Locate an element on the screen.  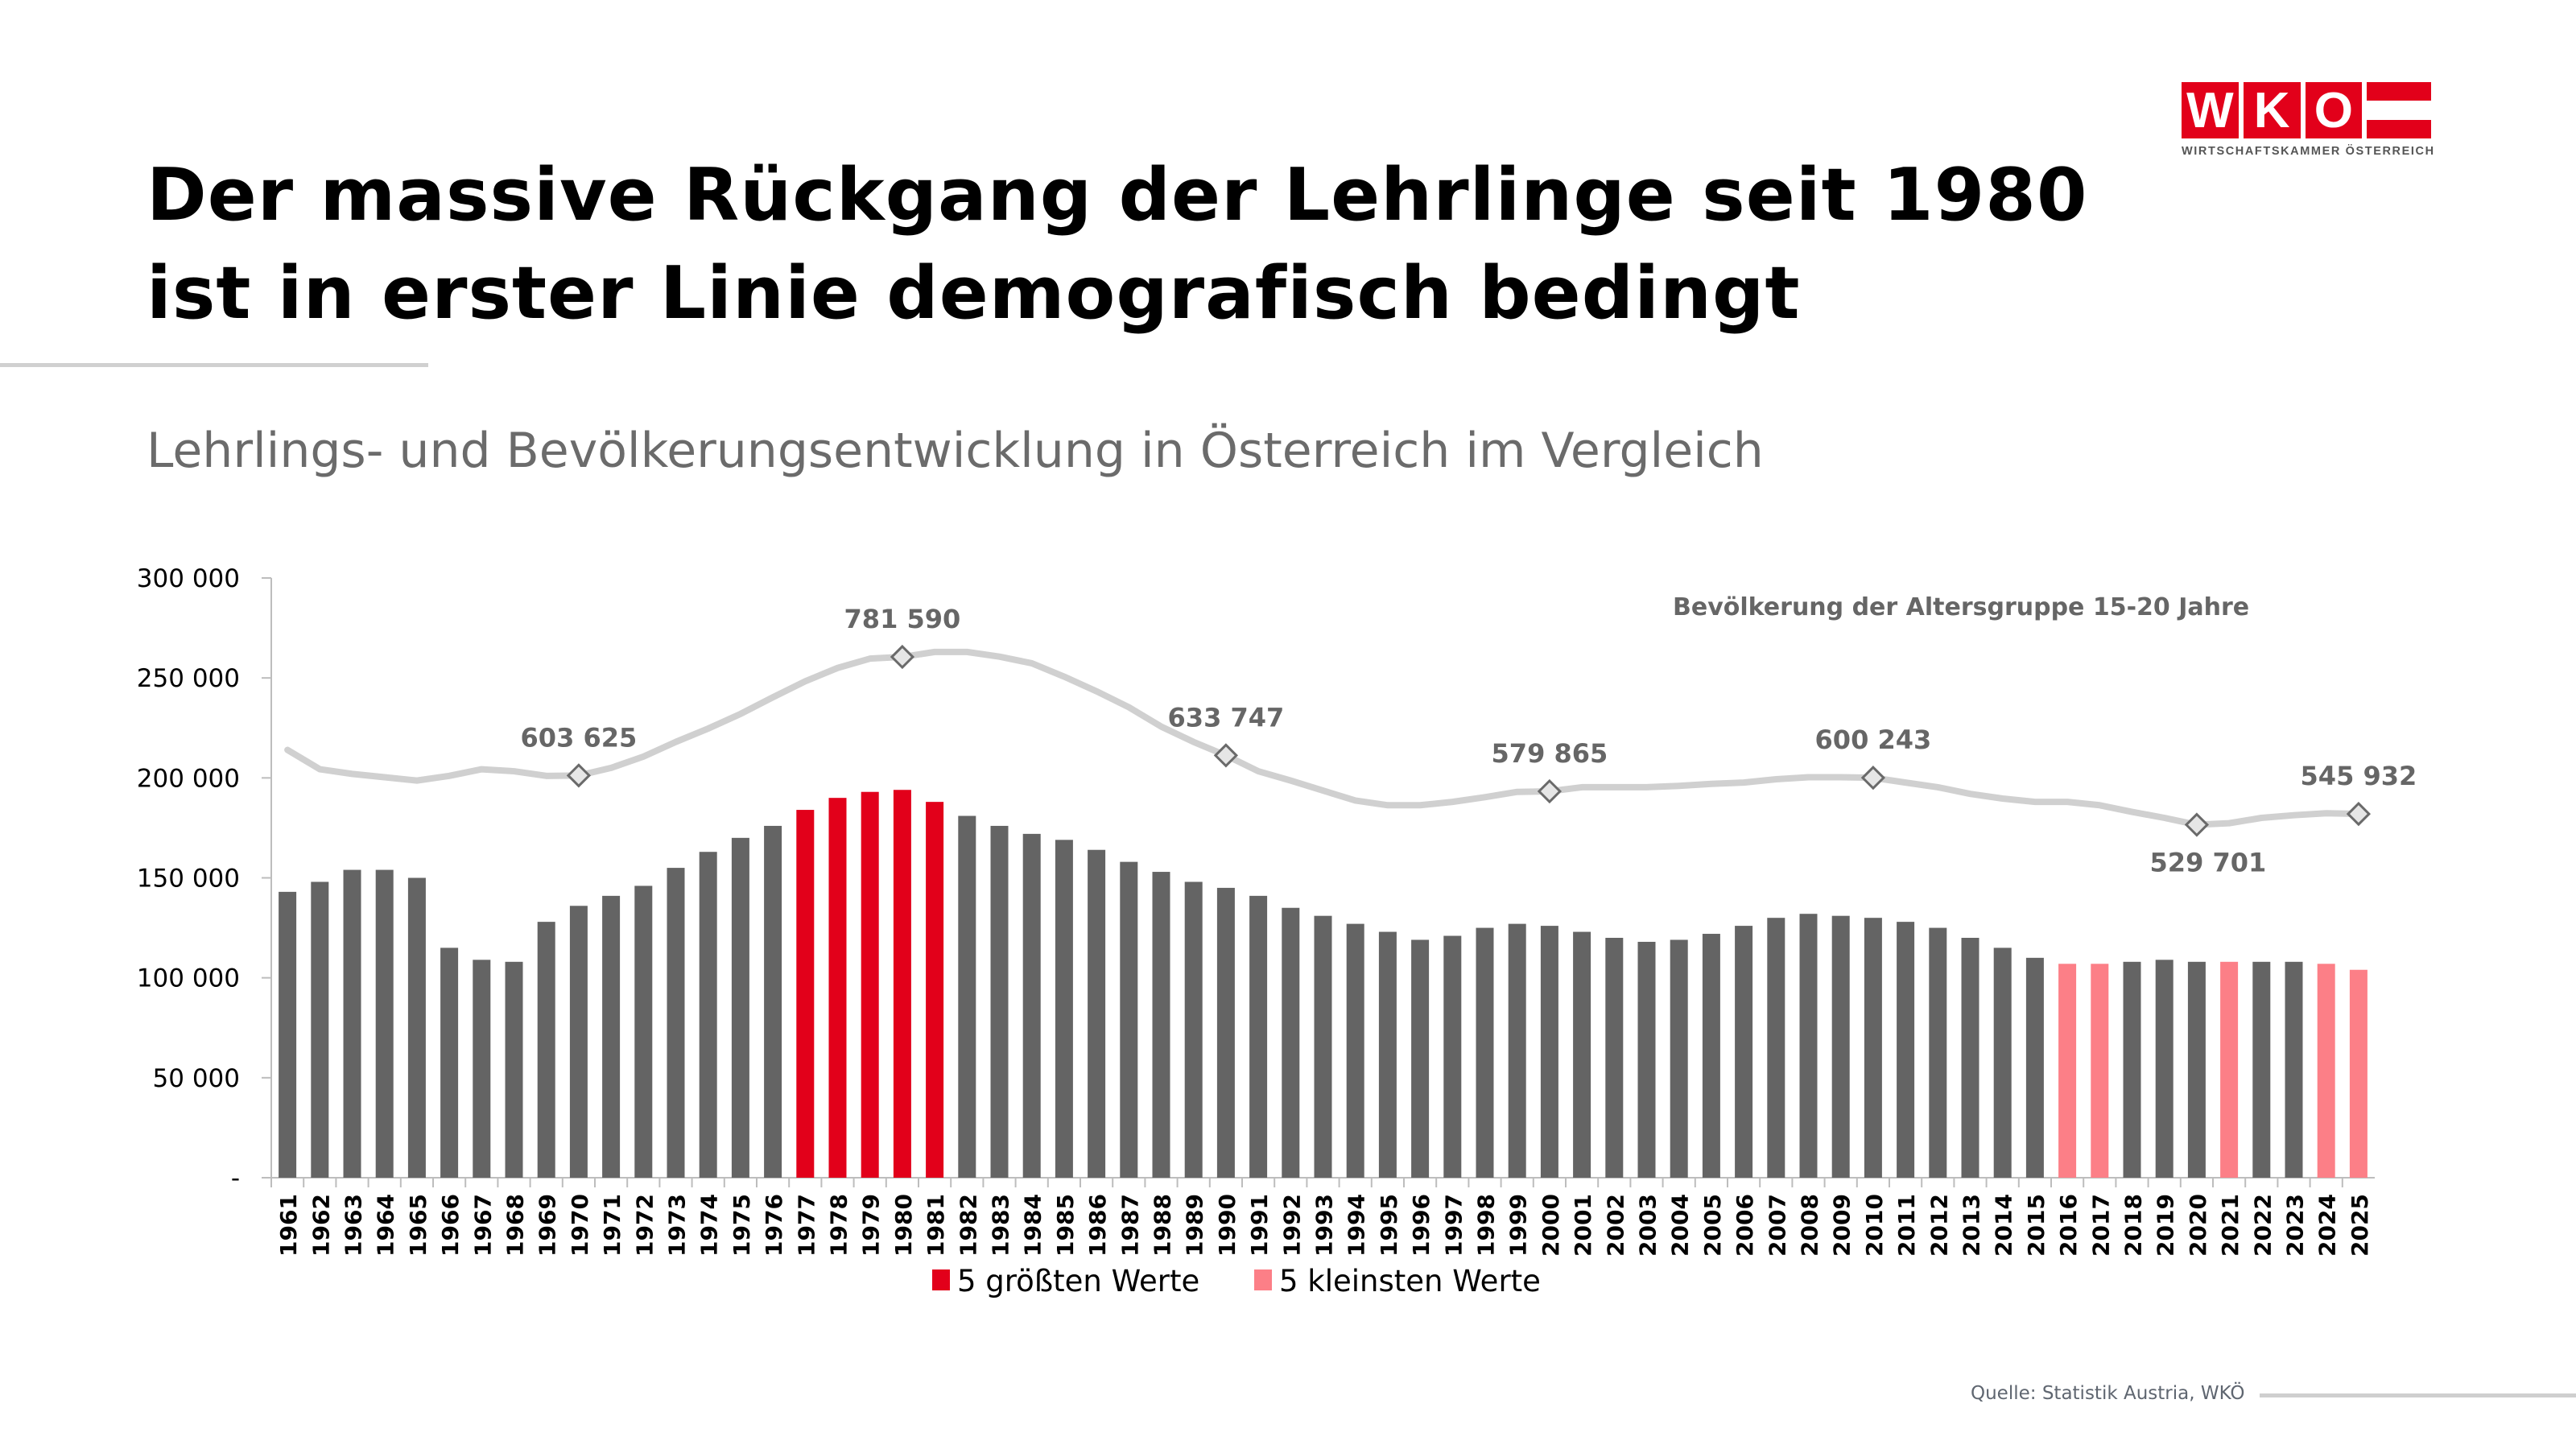
data-label-2025: 545 932 is located at coordinates (2359, 776).